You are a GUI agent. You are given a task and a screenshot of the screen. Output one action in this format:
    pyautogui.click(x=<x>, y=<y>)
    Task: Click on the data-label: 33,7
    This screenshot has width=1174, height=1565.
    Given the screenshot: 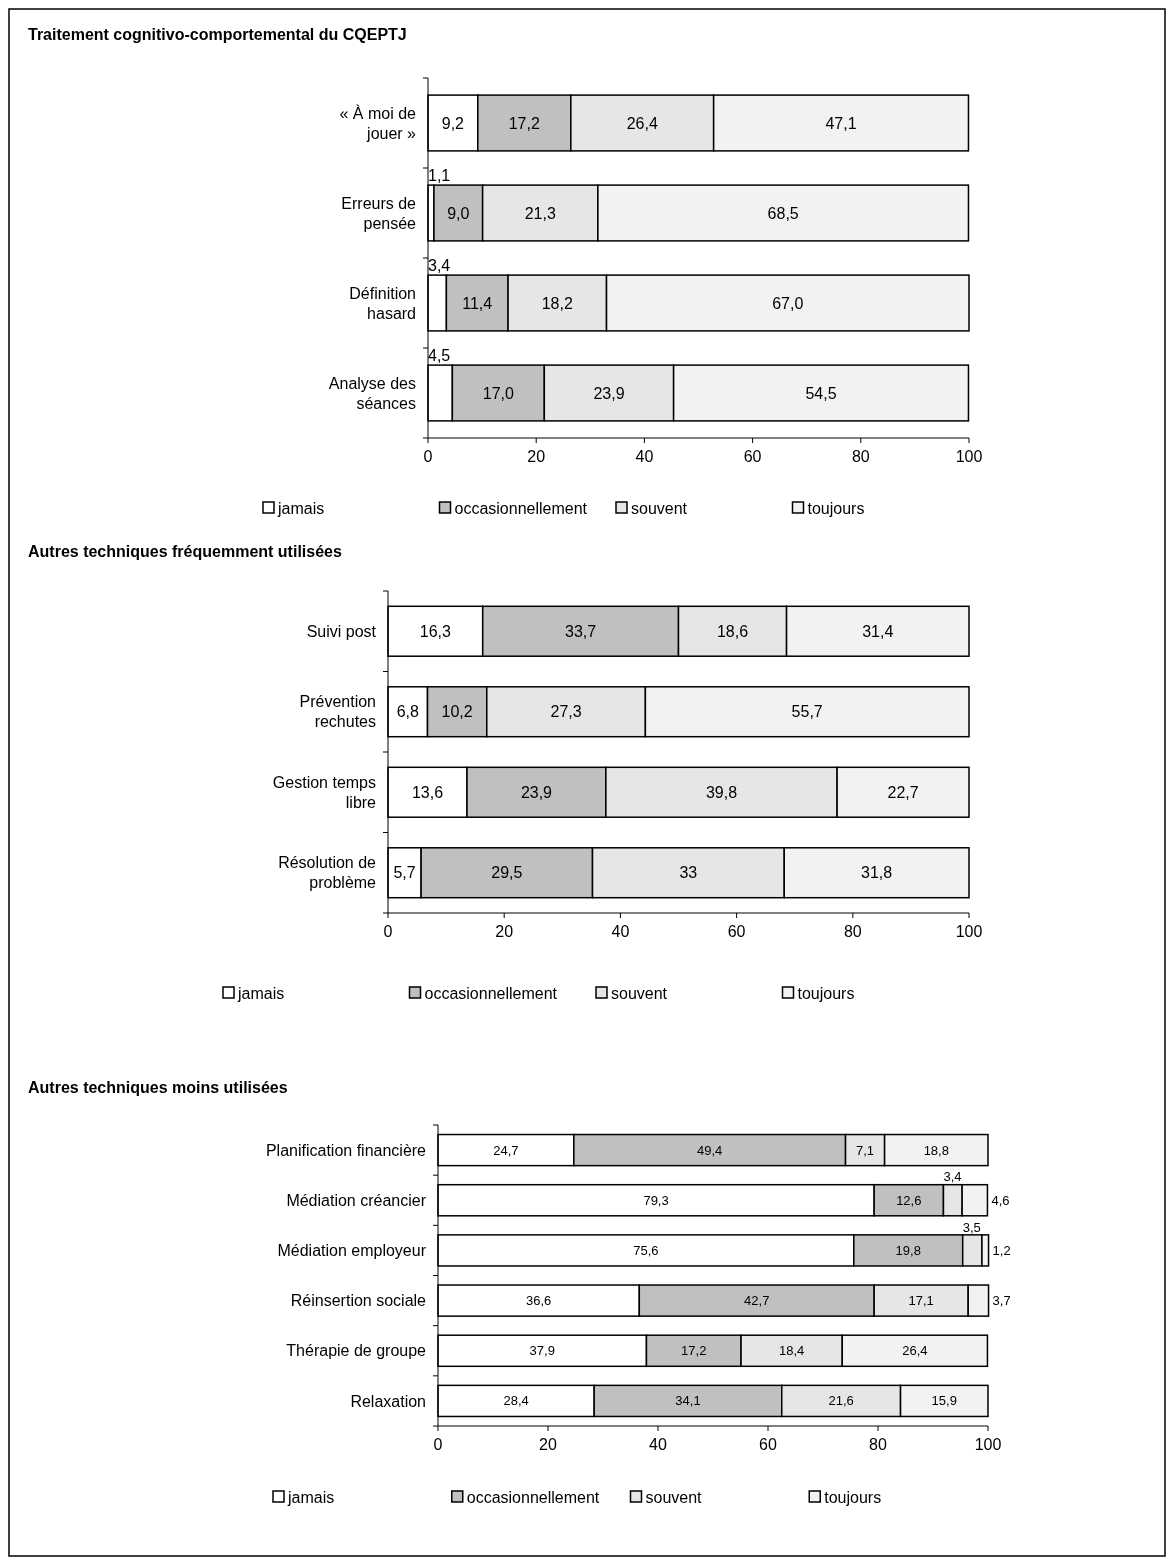 What is the action you would take?
    pyautogui.click(x=581, y=631)
    